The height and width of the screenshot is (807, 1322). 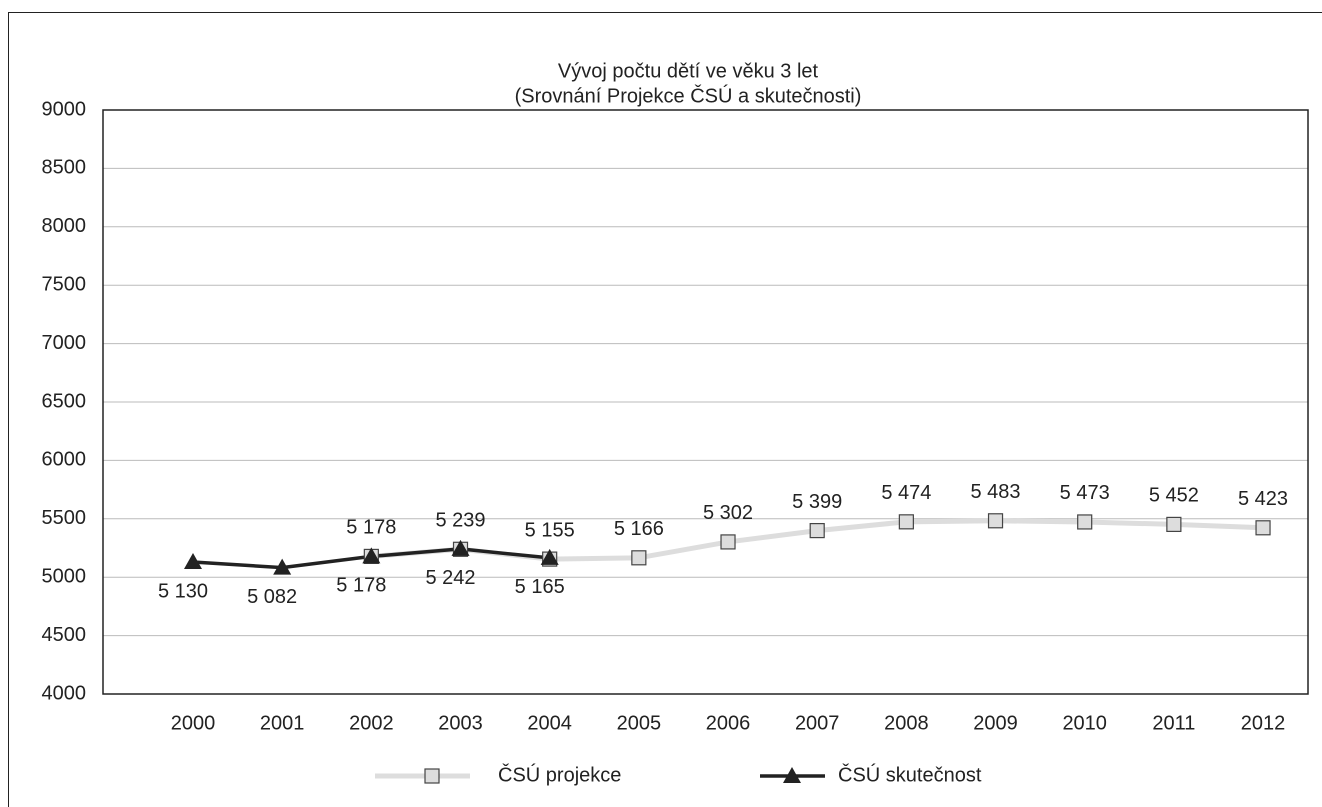 I want to click on x-tick-label: 2003, so click(x=460, y=723).